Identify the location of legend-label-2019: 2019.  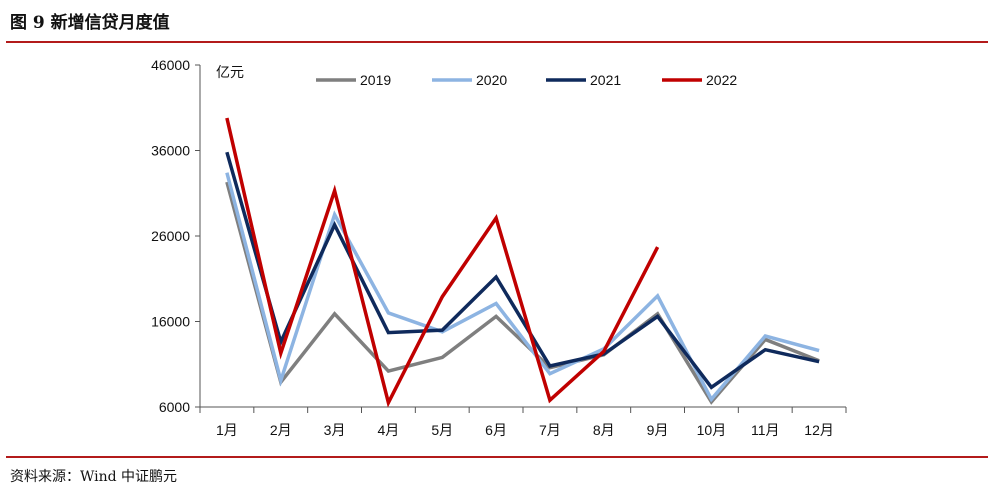
(375, 80).